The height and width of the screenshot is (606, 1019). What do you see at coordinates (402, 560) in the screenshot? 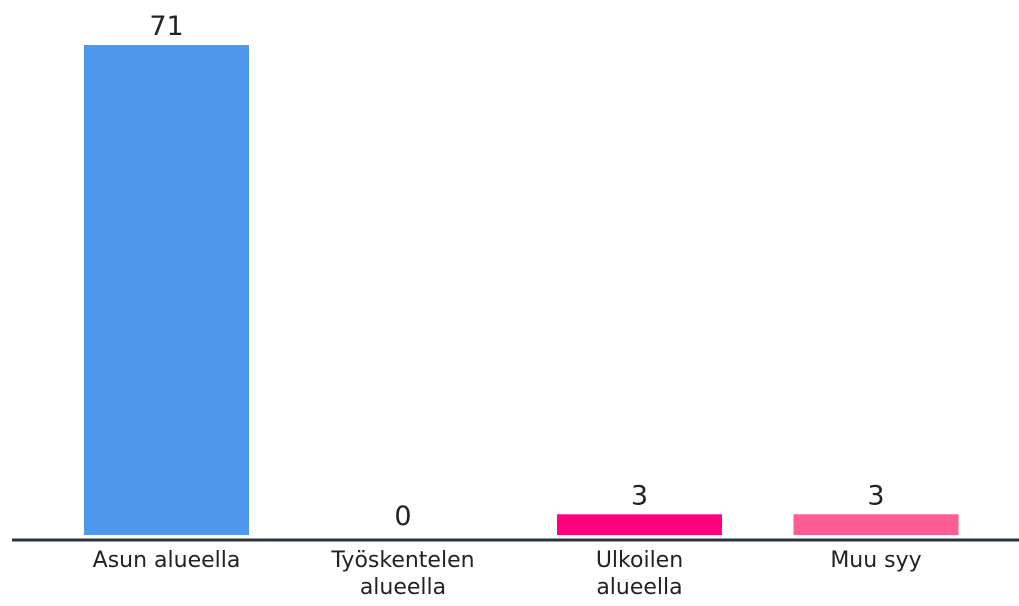
I see `category-label-1-line-0: Työskentelen` at bounding box center [402, 560].